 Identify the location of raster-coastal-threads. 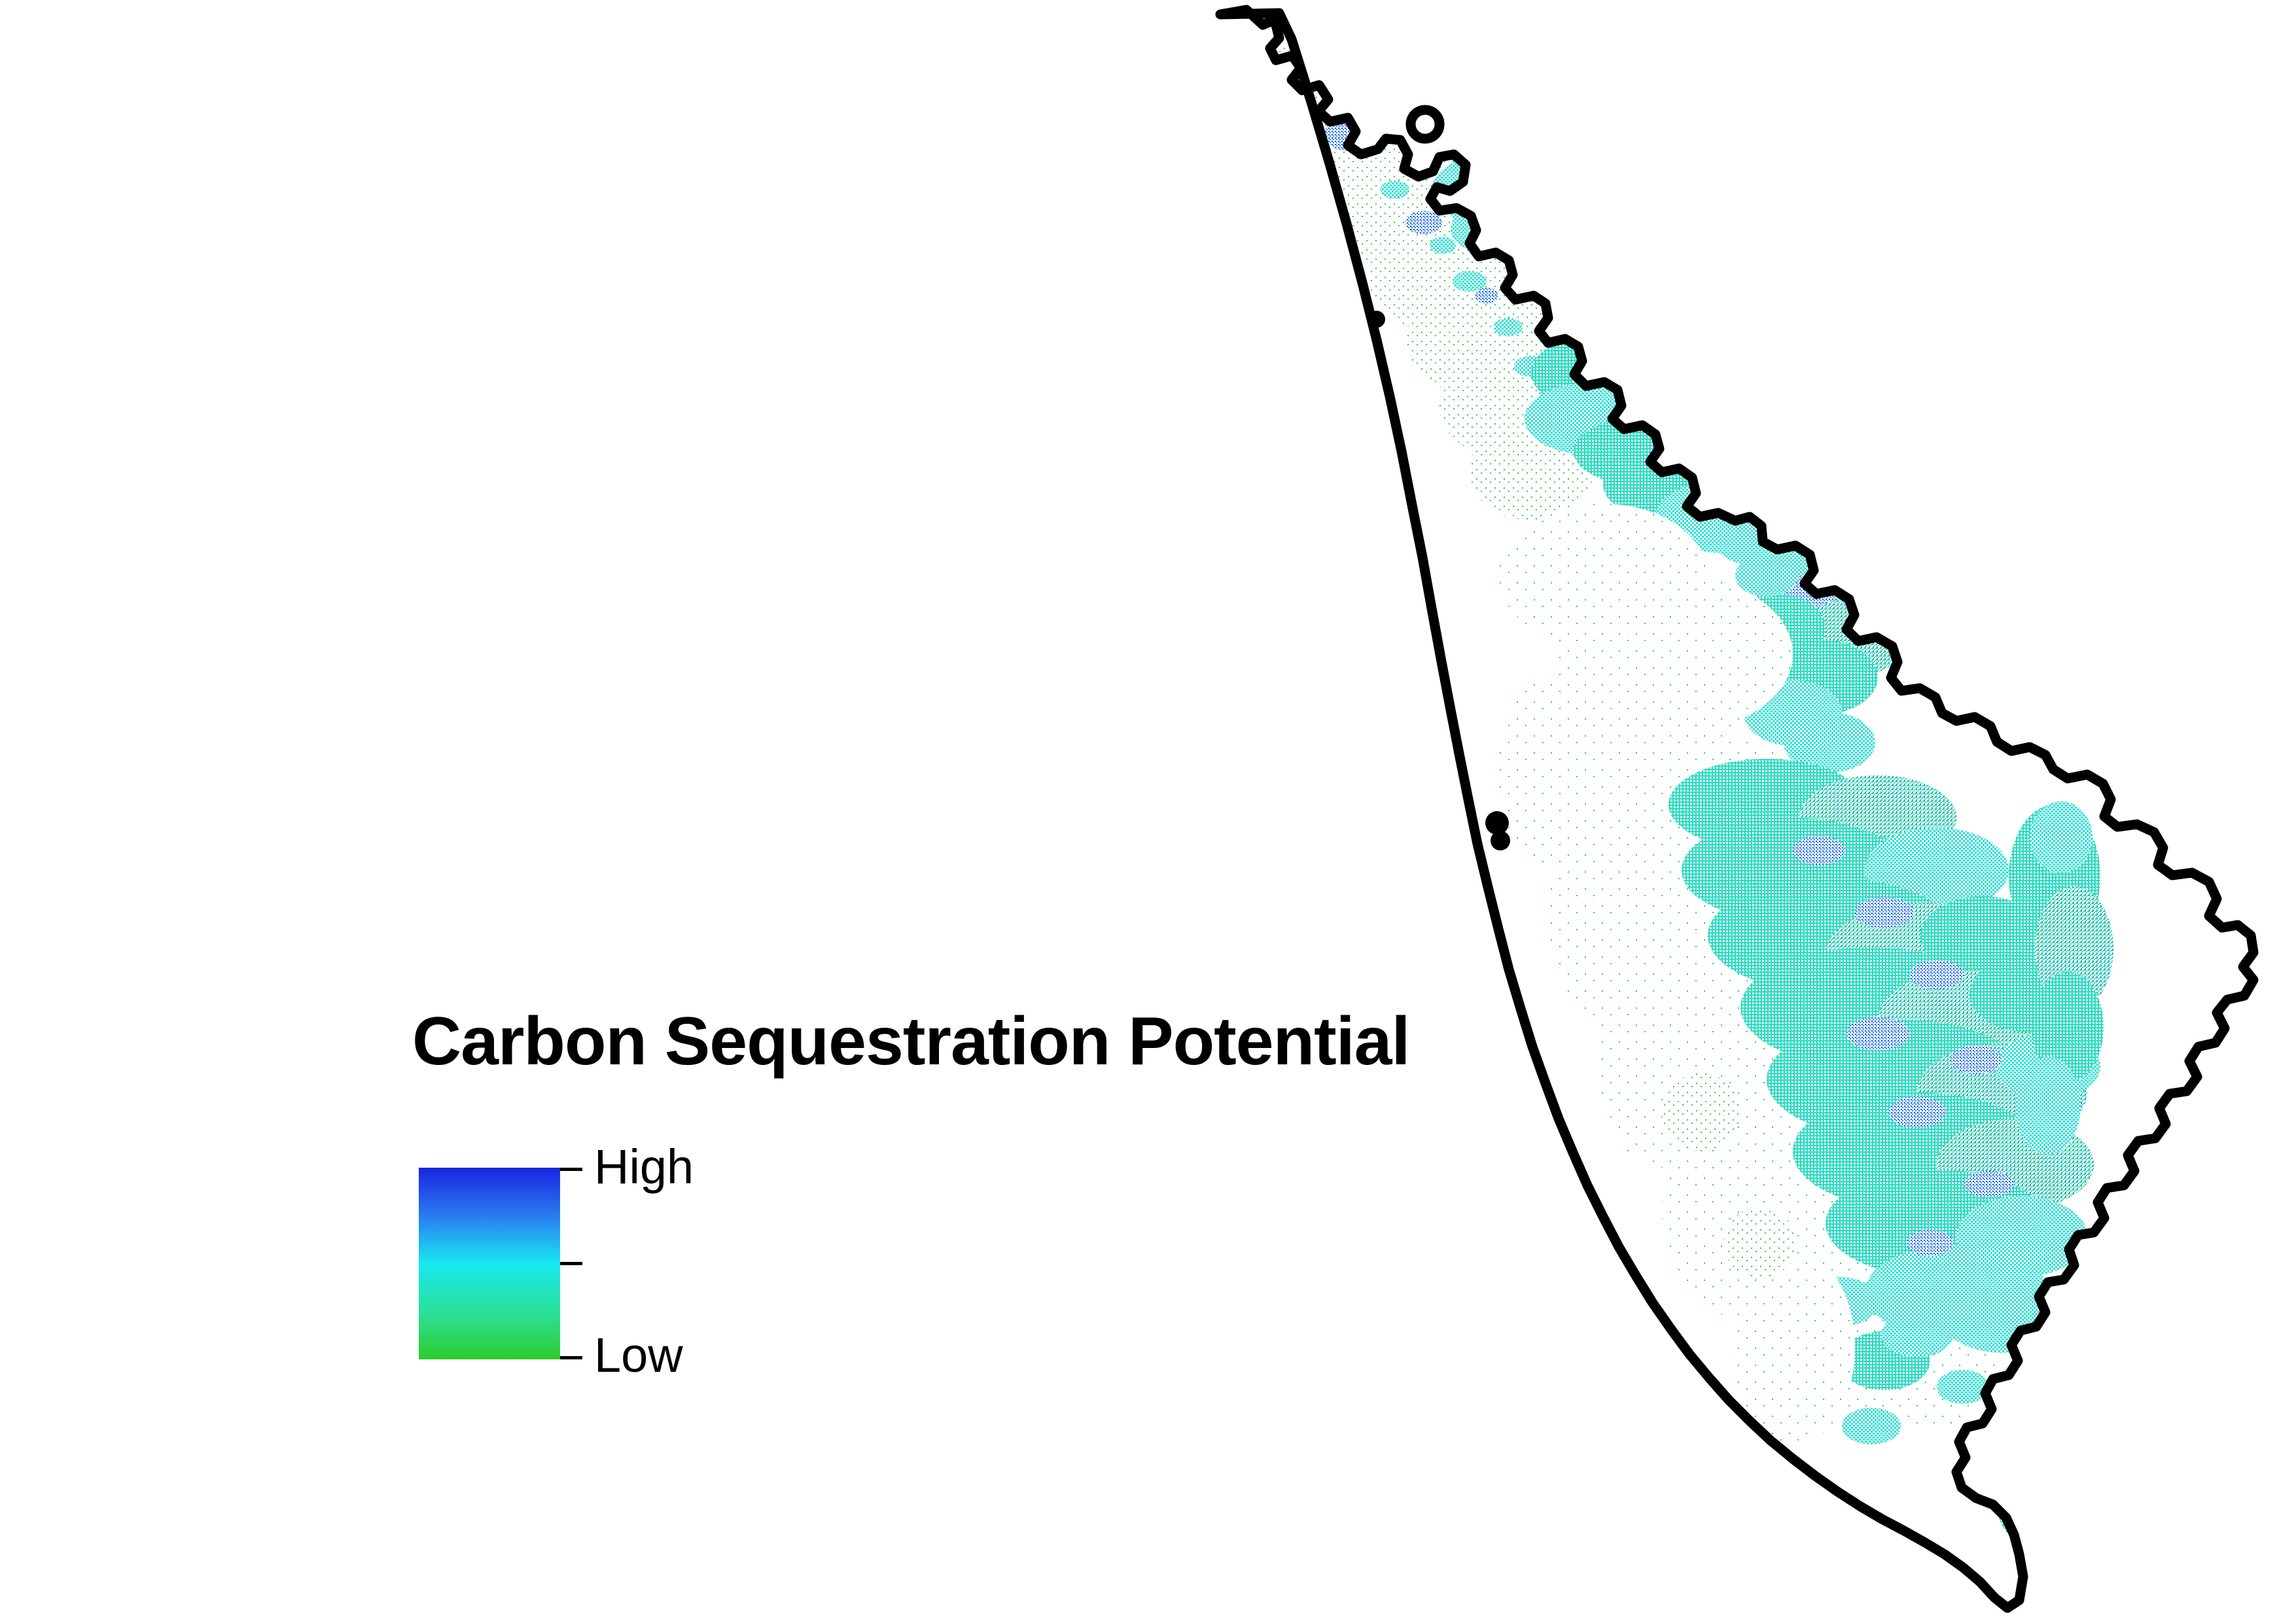
(1676, 1060).